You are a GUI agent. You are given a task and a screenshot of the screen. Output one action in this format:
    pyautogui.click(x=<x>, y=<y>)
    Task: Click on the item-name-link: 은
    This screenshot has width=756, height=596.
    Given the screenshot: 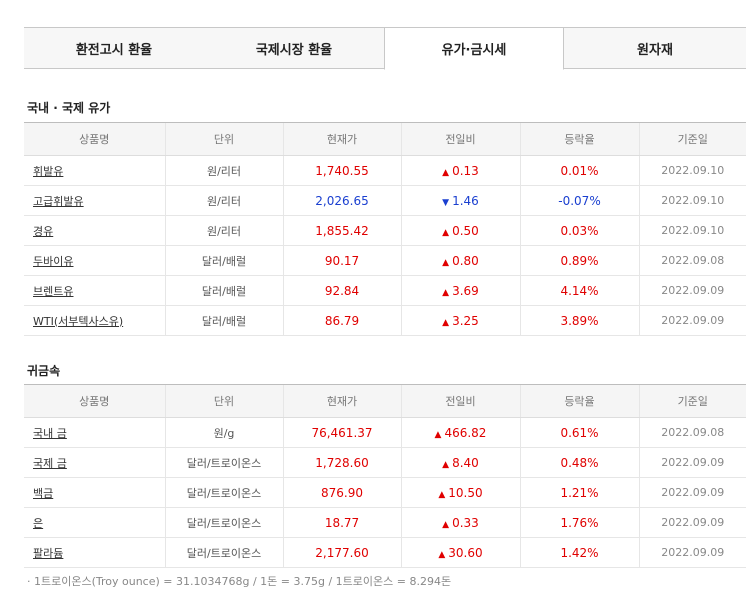 What is the action you would take?
    pyautogui.click(x=38, y=523)
    